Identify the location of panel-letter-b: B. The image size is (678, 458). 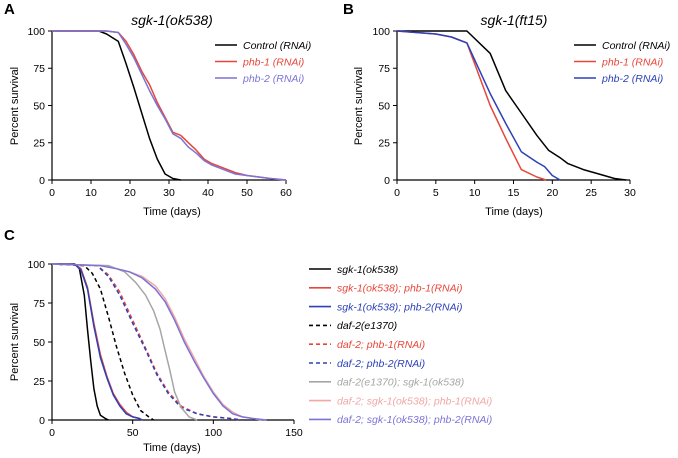
(348, 9).